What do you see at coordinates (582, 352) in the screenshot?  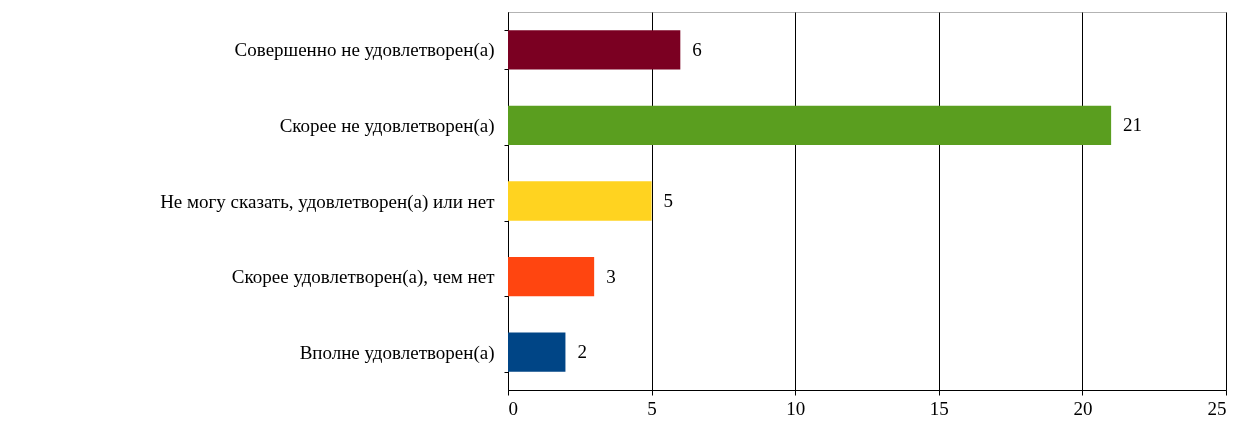 I see `data-label: 2` at bounding box center [582, 352].